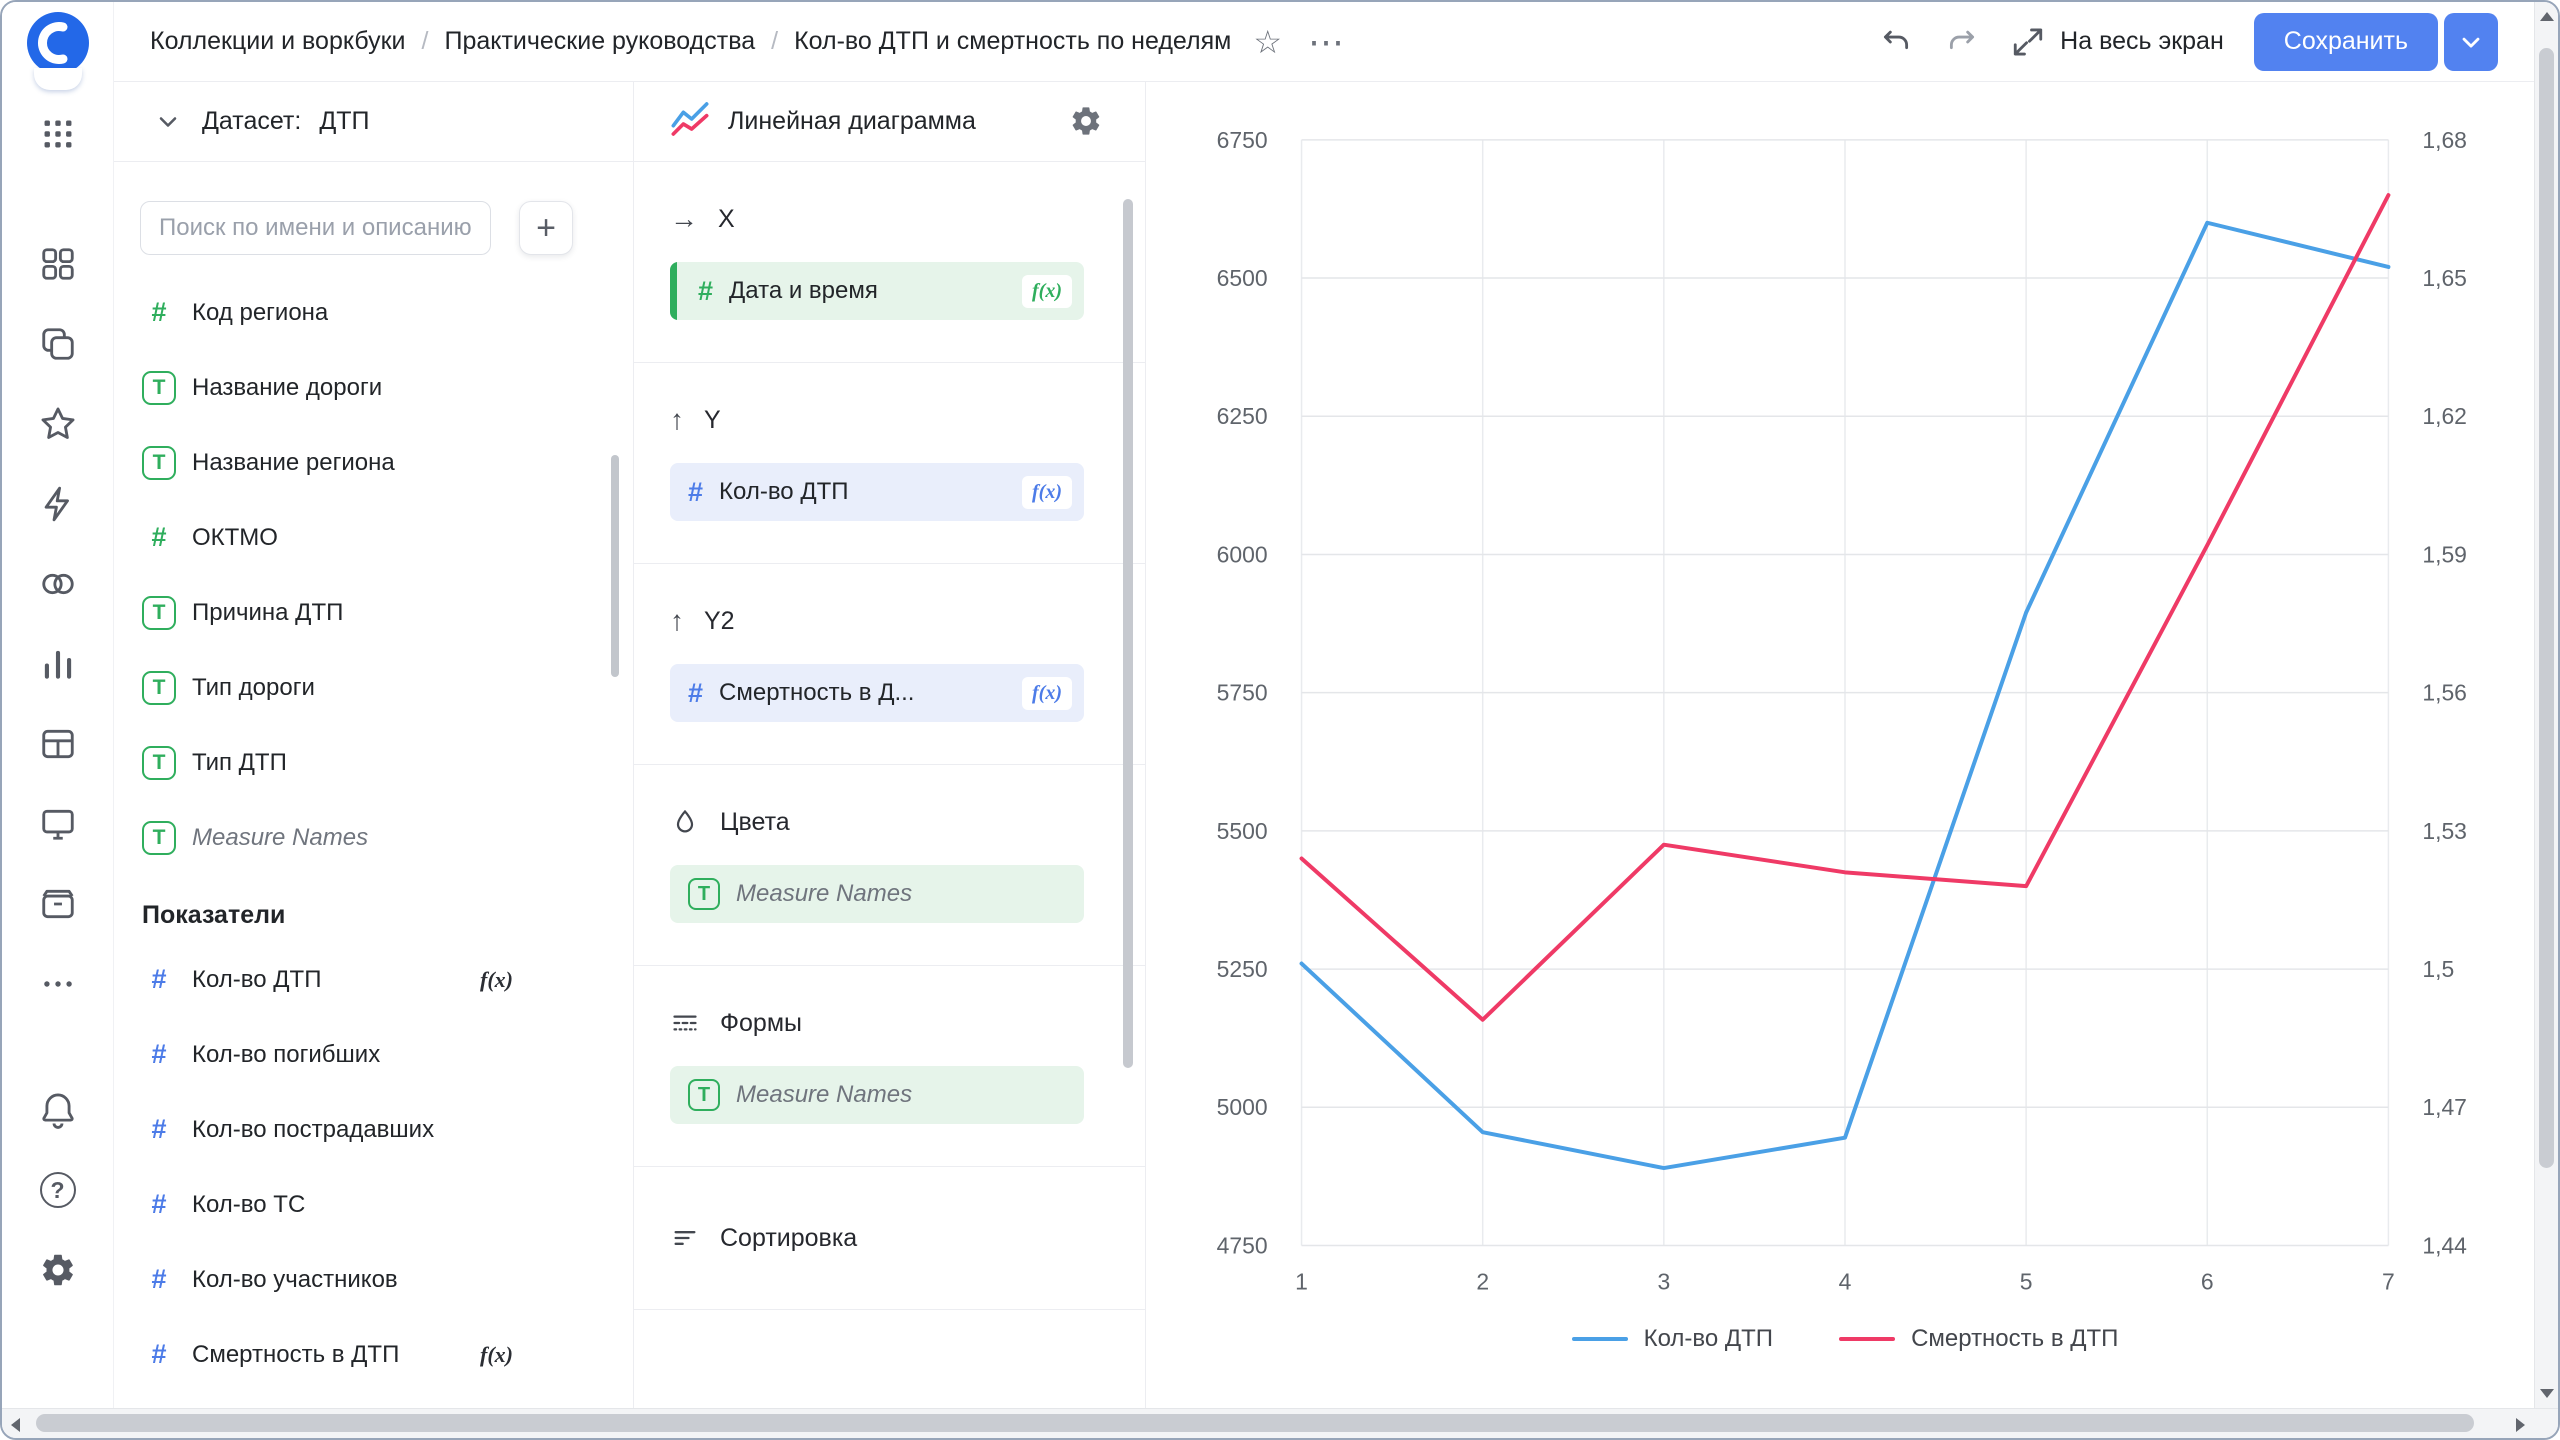  What do you see at coordinates (615, 566) in the screenshot?
I see `dataset-scrollbar-thumb` at bounding box center [615, 566].